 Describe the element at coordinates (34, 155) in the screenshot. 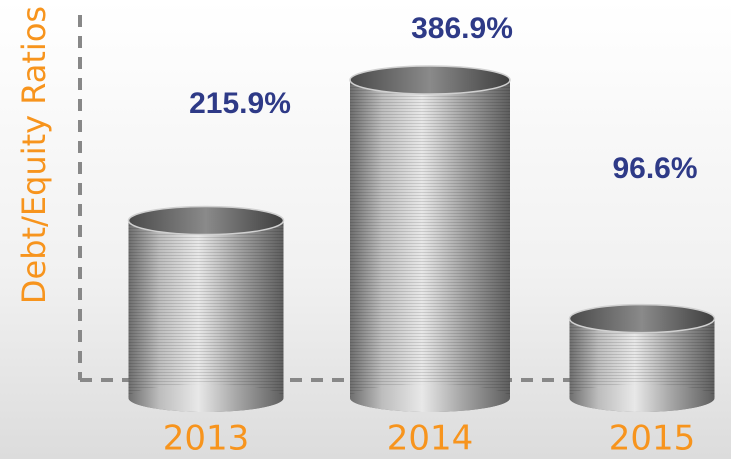

I see `y-axis-label: Debt/Equity Ratios` at that location.